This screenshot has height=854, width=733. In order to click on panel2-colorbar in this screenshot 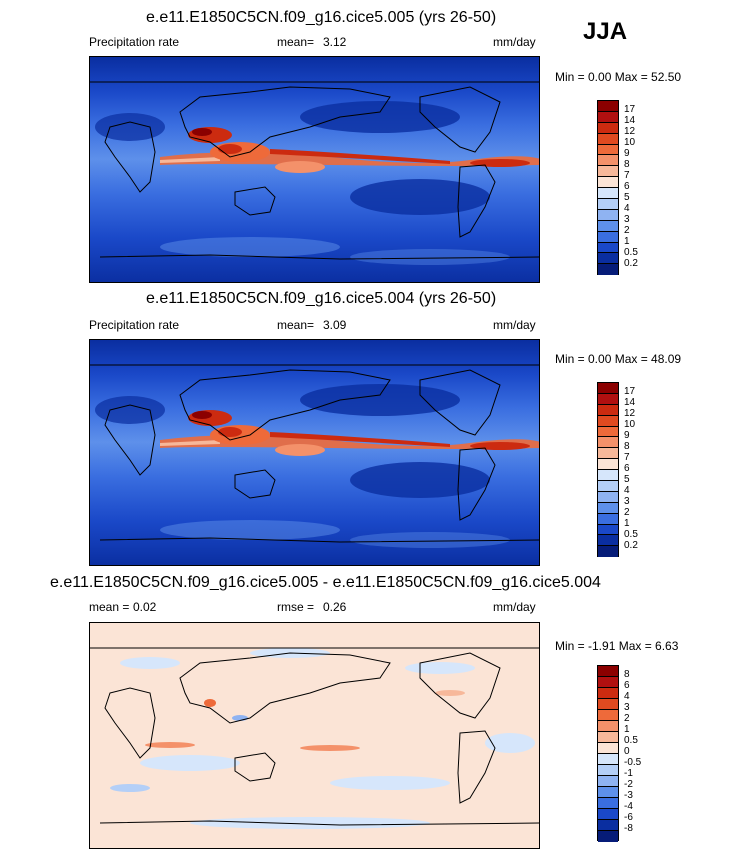, I will do `click(608, 470)`.